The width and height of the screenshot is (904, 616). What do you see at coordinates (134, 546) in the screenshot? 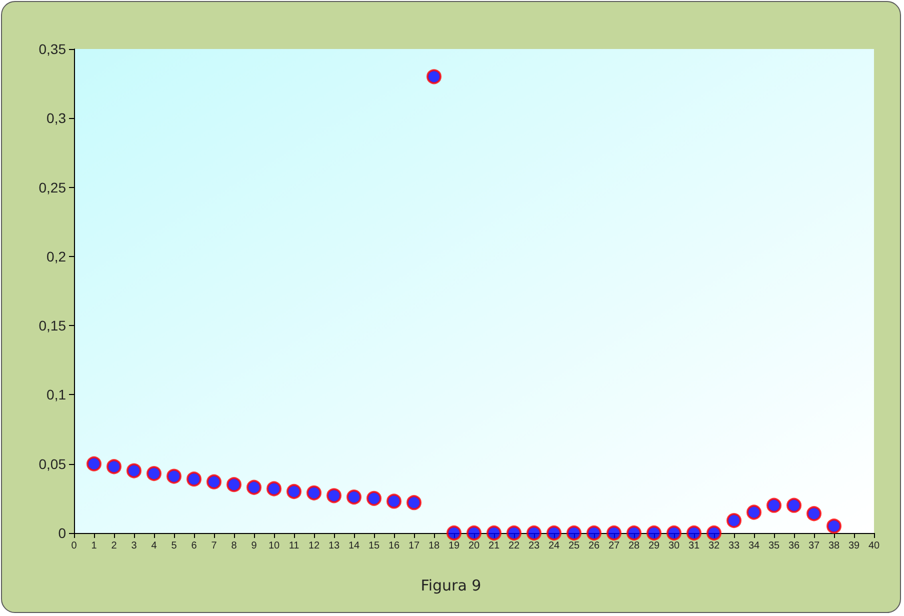
I see `x-tick-label: 3` at bounding box center [134, 546].